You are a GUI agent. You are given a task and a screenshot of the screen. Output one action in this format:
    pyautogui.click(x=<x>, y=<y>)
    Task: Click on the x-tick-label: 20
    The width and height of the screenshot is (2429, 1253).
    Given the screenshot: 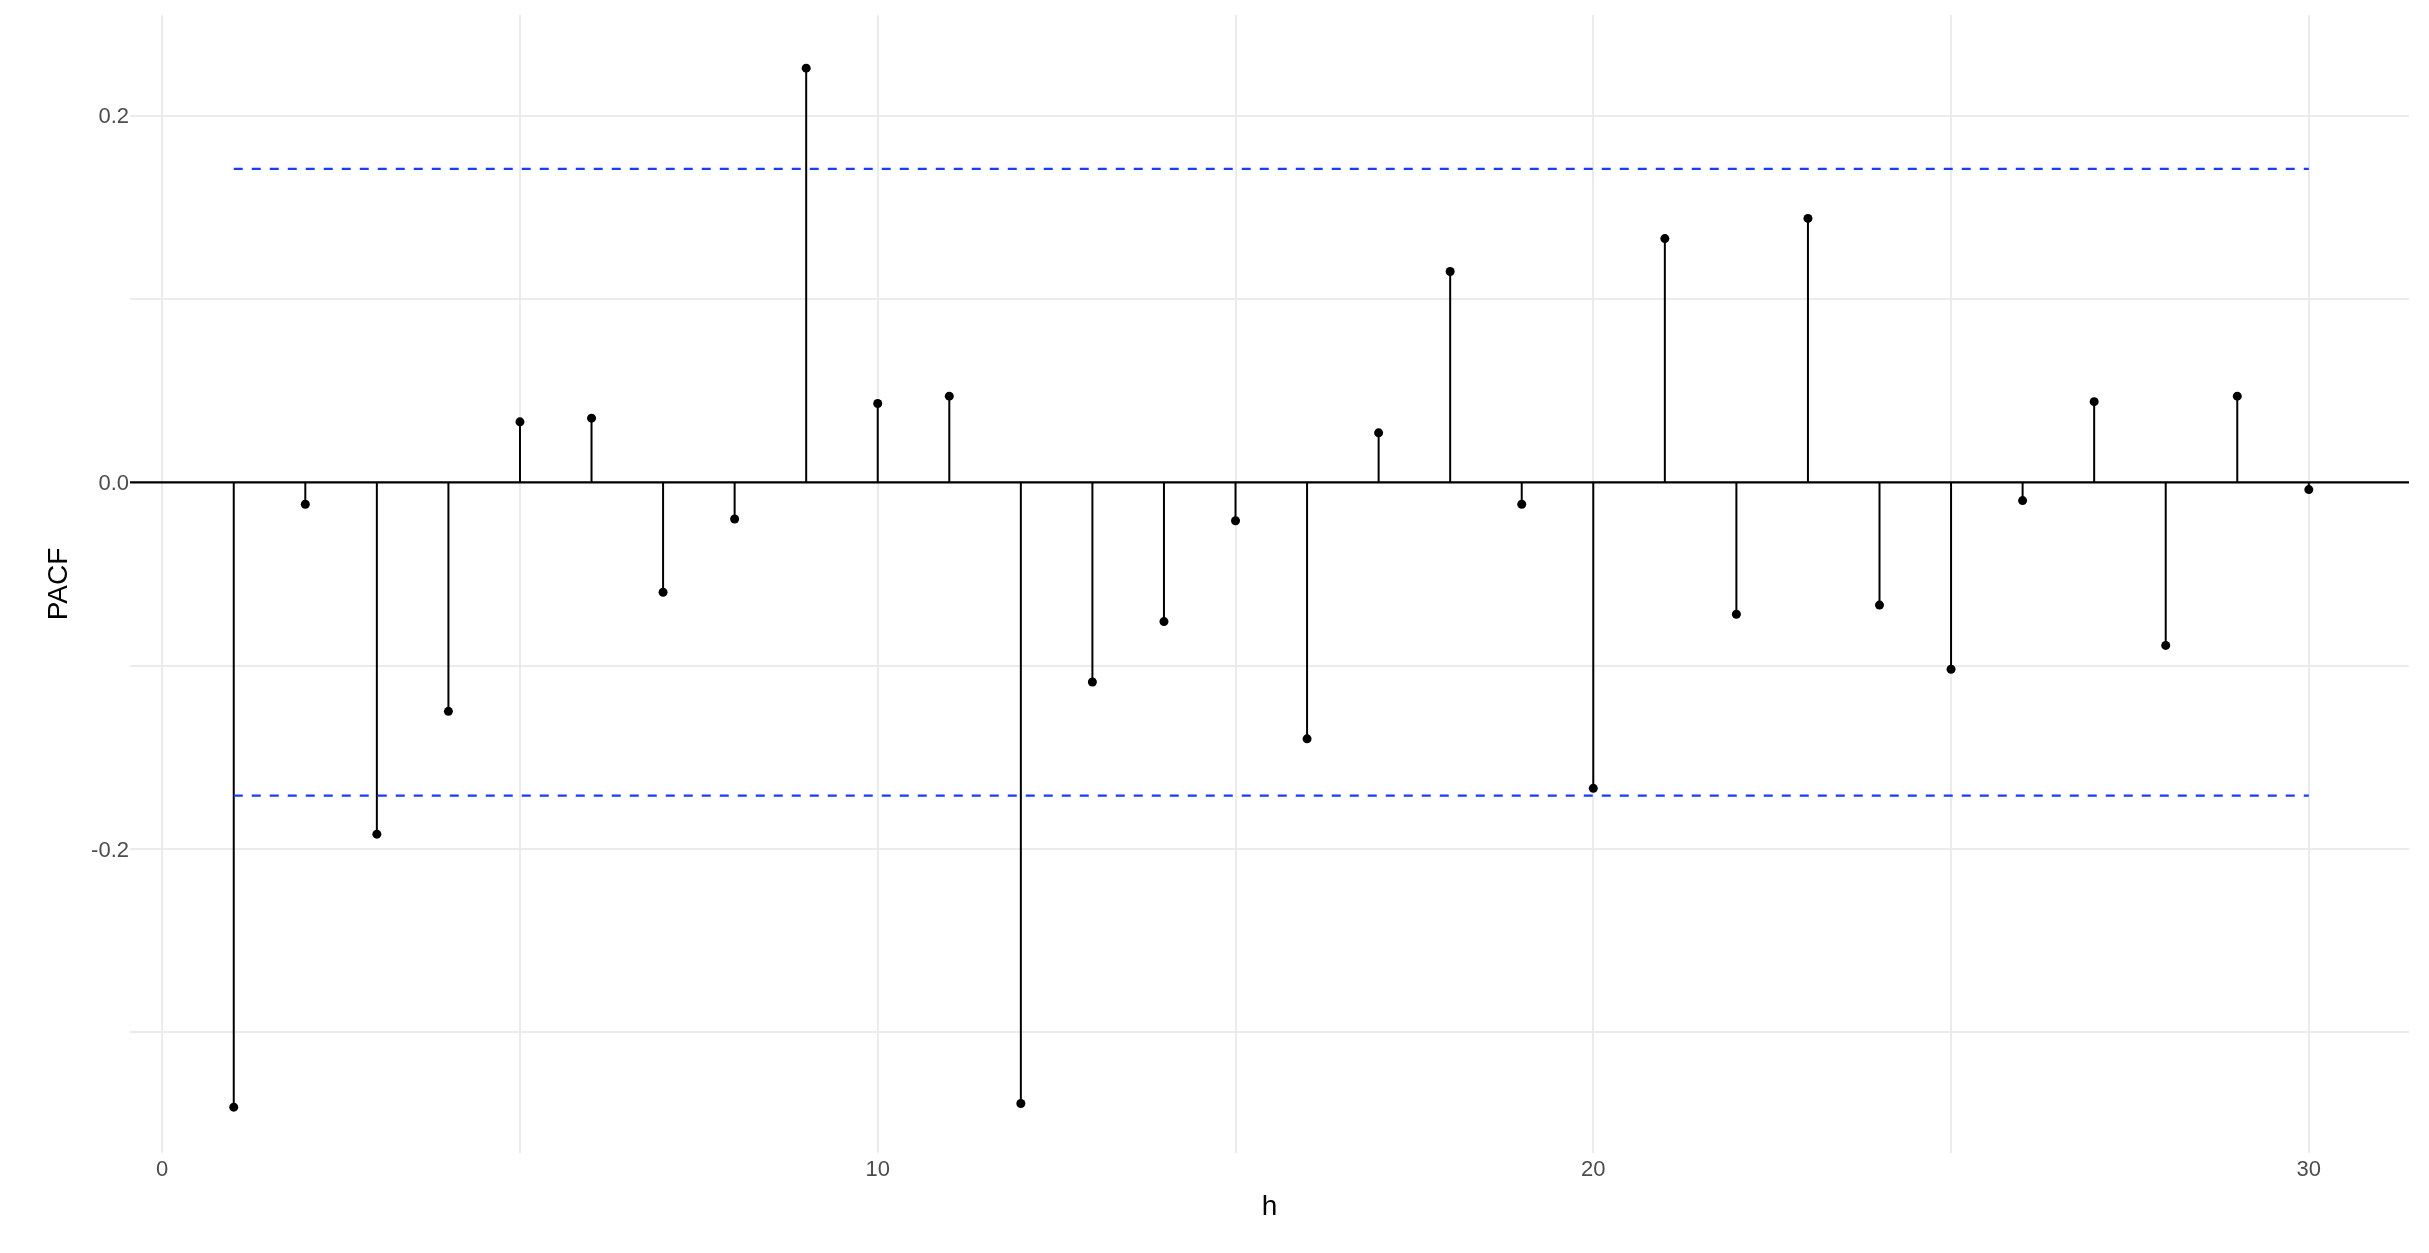 What is the action you would take?
    pyautogui.click(x=1593, y=1168)
    